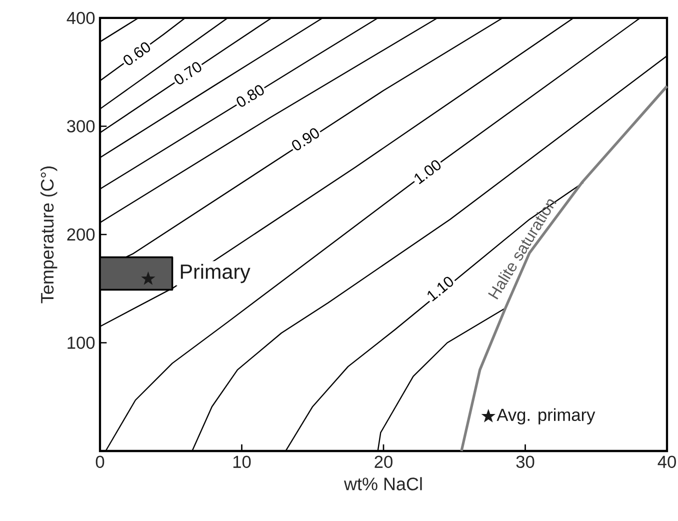 The width and height of the screenshot is (678, 521). What do you see at coordinates (546, 416) in the screenshot?
I see `series-label: Avg. primary` at bounding box center [546, 416].